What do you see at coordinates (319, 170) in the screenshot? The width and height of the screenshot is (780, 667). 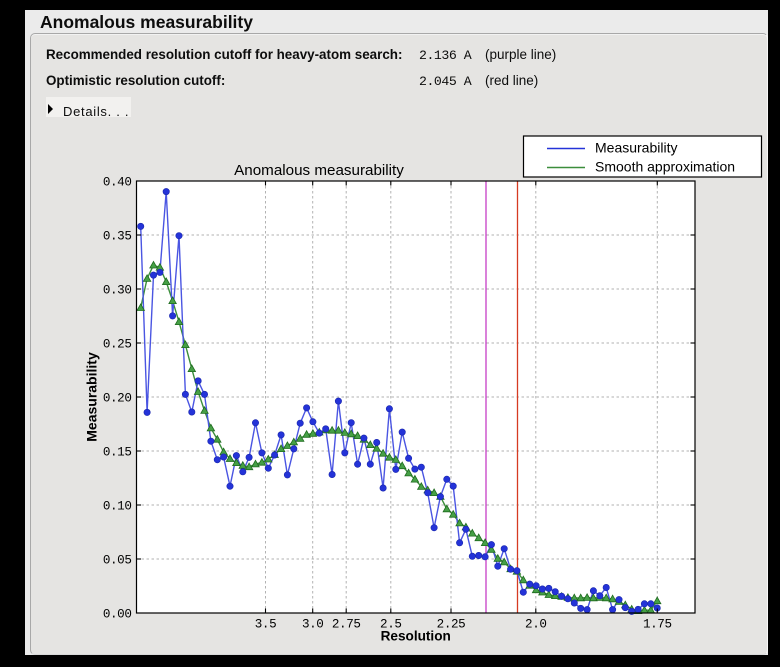 I see `svg-text: Anomalous measurability` at bounding box center [319, 170].